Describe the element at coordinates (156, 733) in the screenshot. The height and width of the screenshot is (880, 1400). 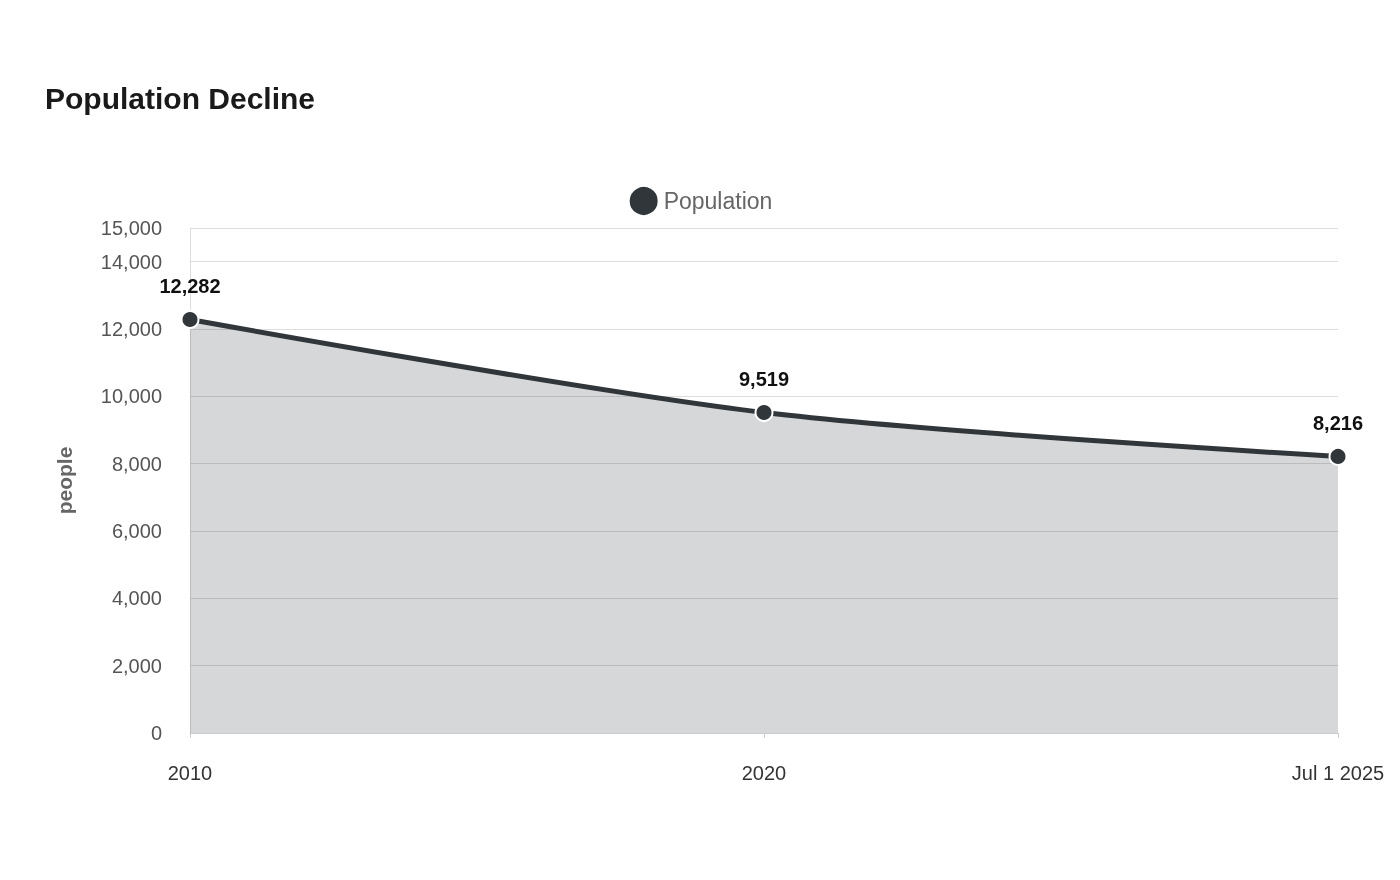
I see `y-tick-label: 0` at that location.